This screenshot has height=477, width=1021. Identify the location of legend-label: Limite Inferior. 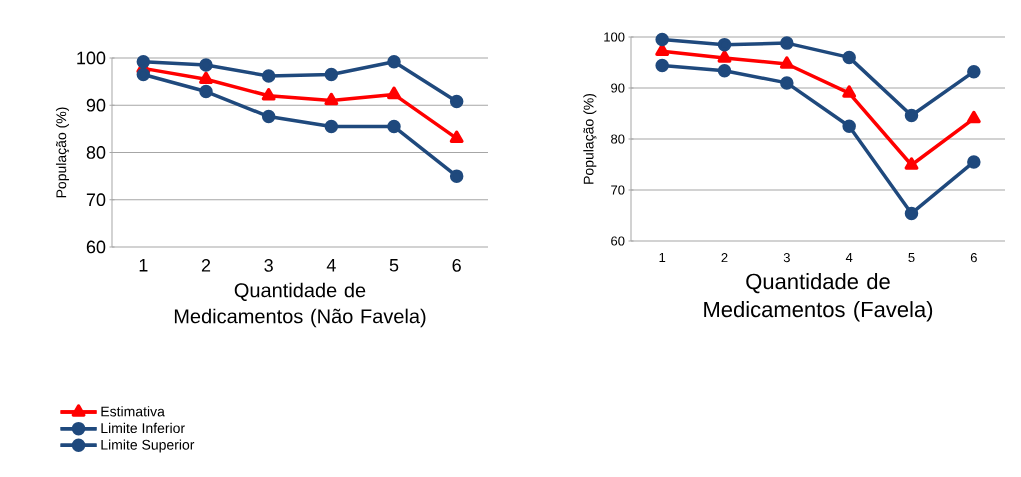
(143, 428).